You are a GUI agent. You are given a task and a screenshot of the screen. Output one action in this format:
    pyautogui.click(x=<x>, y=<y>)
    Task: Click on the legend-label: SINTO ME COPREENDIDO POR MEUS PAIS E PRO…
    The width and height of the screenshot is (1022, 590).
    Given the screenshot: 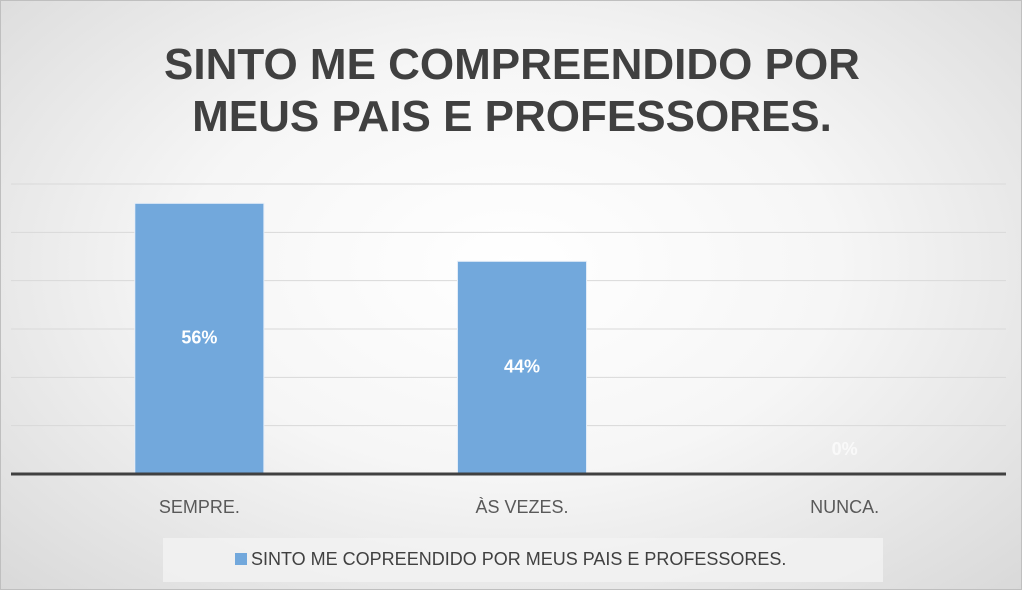 What is the action you would take?
    pyautogui.click(x=518, y=559)
    